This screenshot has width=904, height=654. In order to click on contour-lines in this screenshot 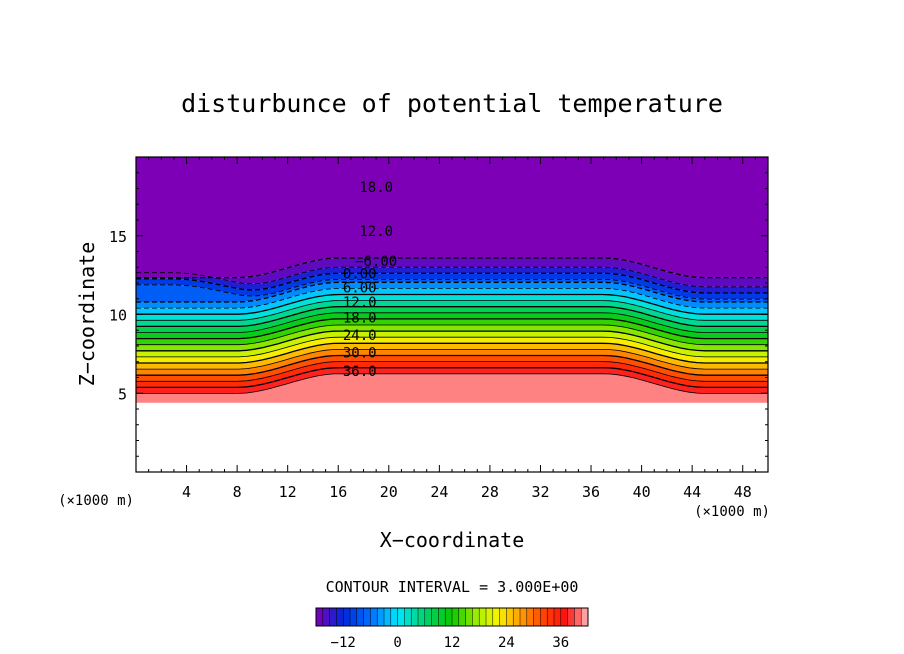, I will do `click(452, 325)`.